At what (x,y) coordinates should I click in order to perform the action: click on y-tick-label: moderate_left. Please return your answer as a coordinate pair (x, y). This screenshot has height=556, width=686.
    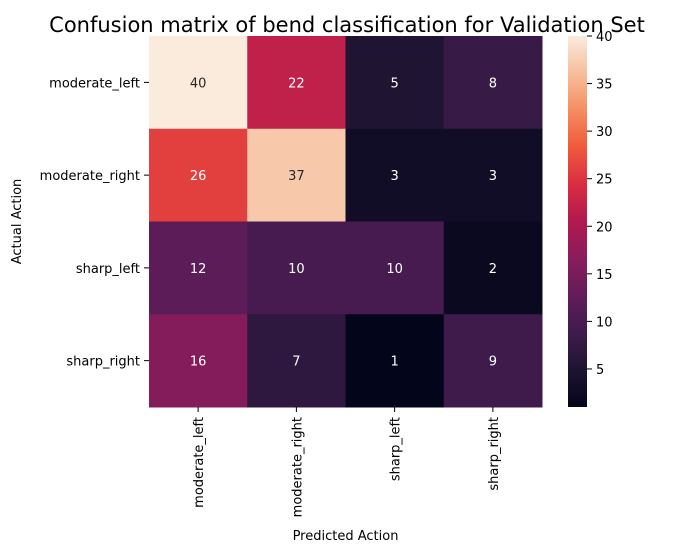
    Looking at the image, I should click on (94, 83).